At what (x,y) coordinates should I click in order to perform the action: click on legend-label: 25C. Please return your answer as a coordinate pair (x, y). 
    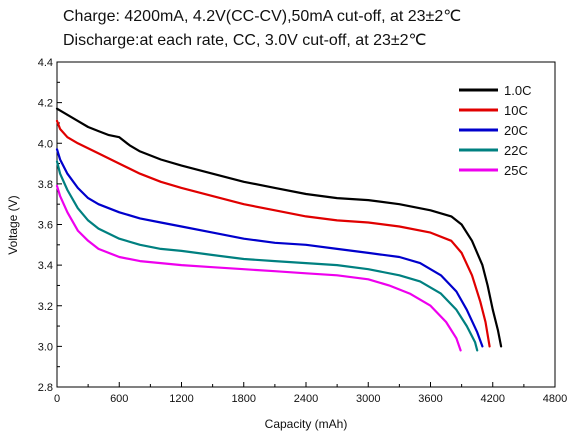
    Looking at the image, I should click on (516, 170).